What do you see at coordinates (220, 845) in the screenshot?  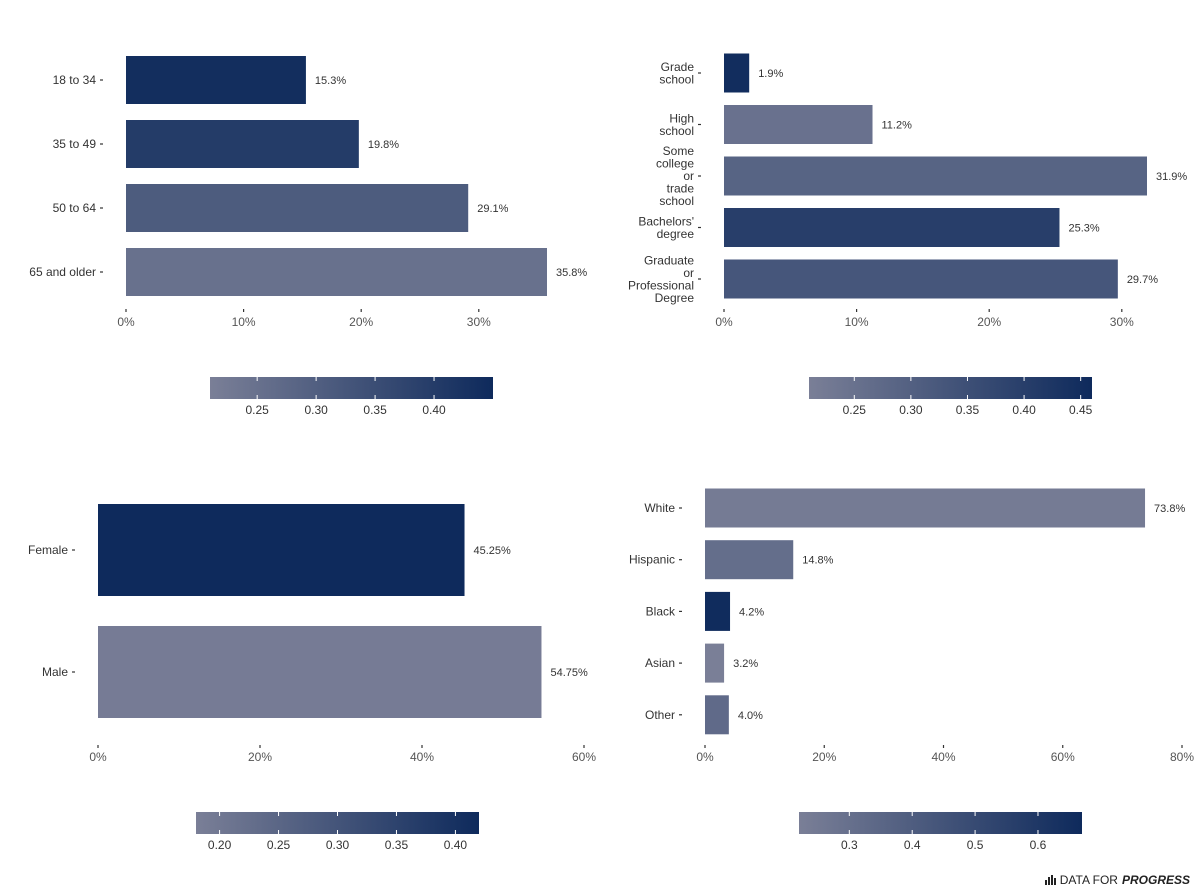 I see `legend-tick-label: 0.20` at bounding box center [220, 845].